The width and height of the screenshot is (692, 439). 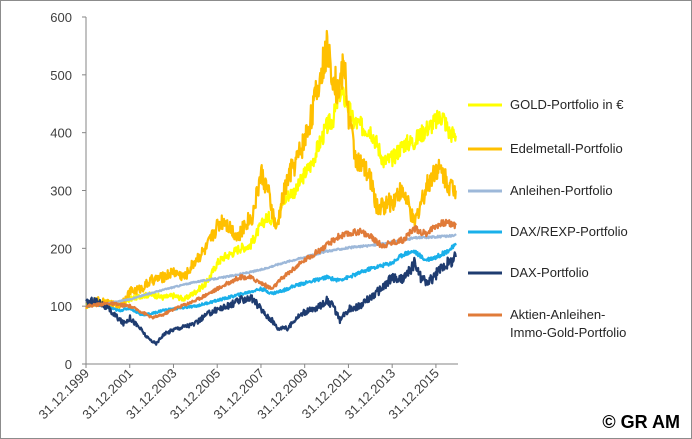 What do you see at coordinates (61, 306) in the screenshot?
I see `y-tick-label: 100` at bounding box center [61, 306].